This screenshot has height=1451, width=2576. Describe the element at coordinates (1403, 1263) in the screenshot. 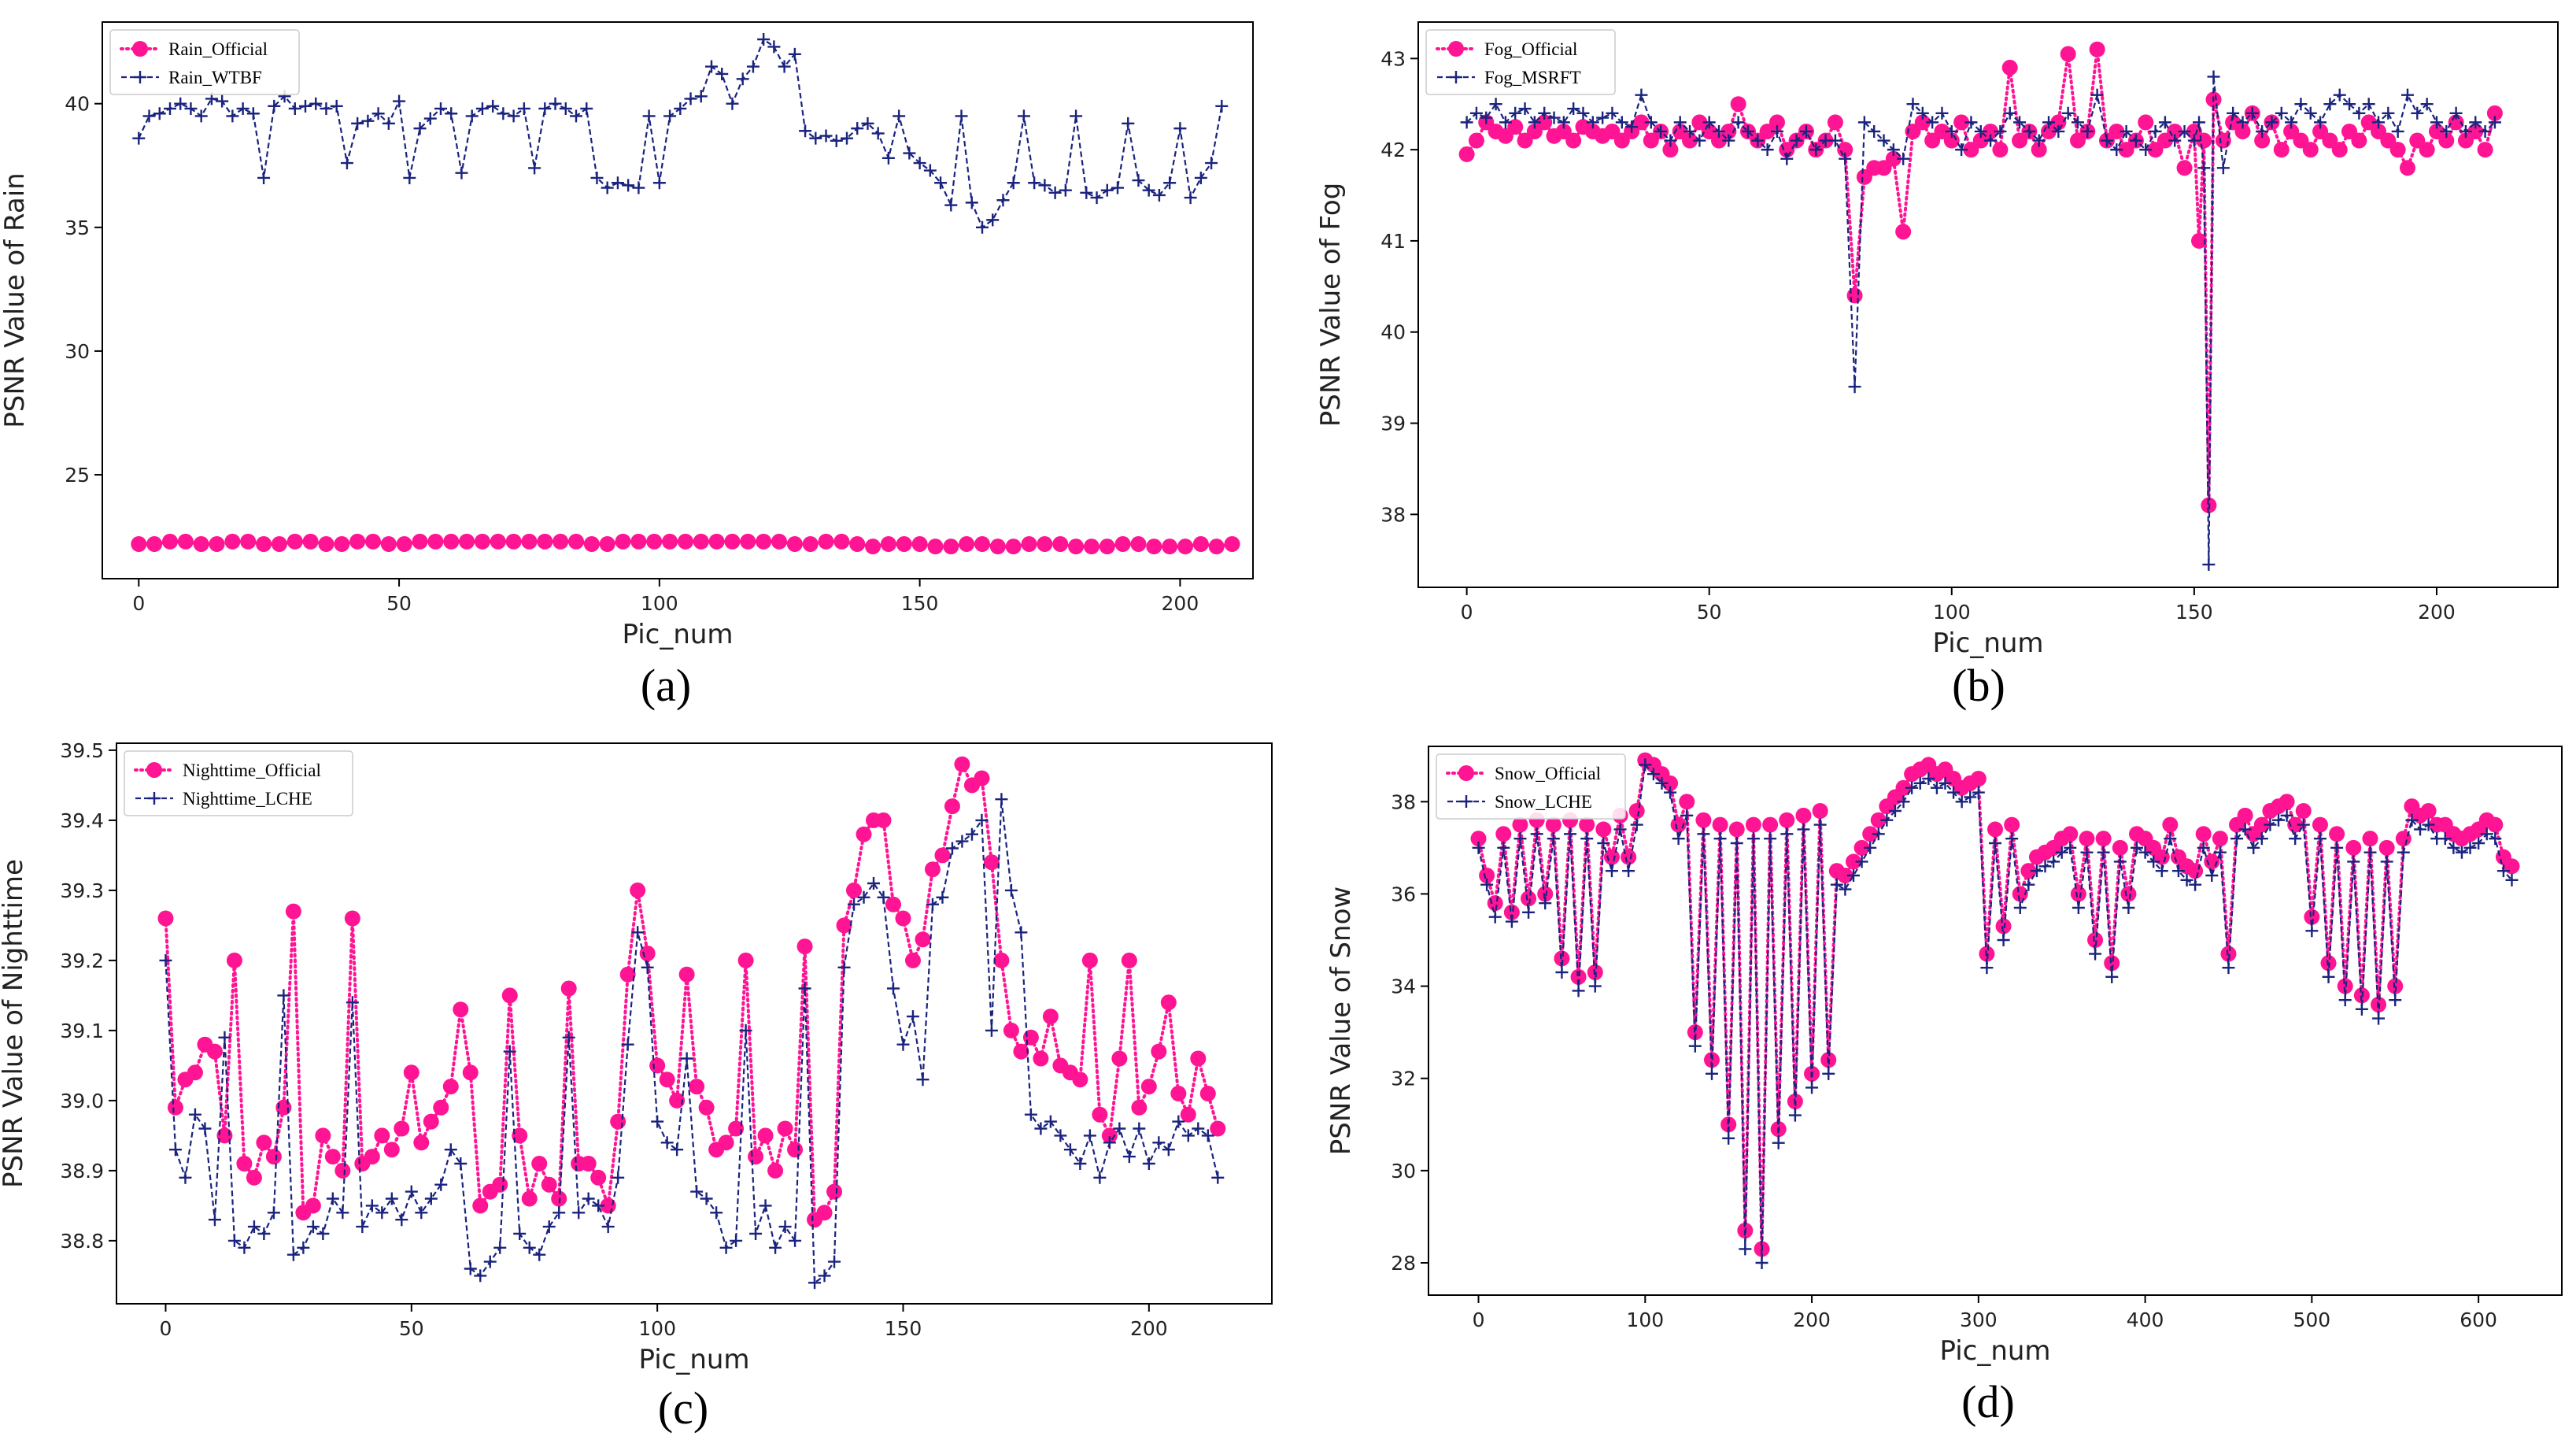

I see `y-tick-label: 28` at that location.